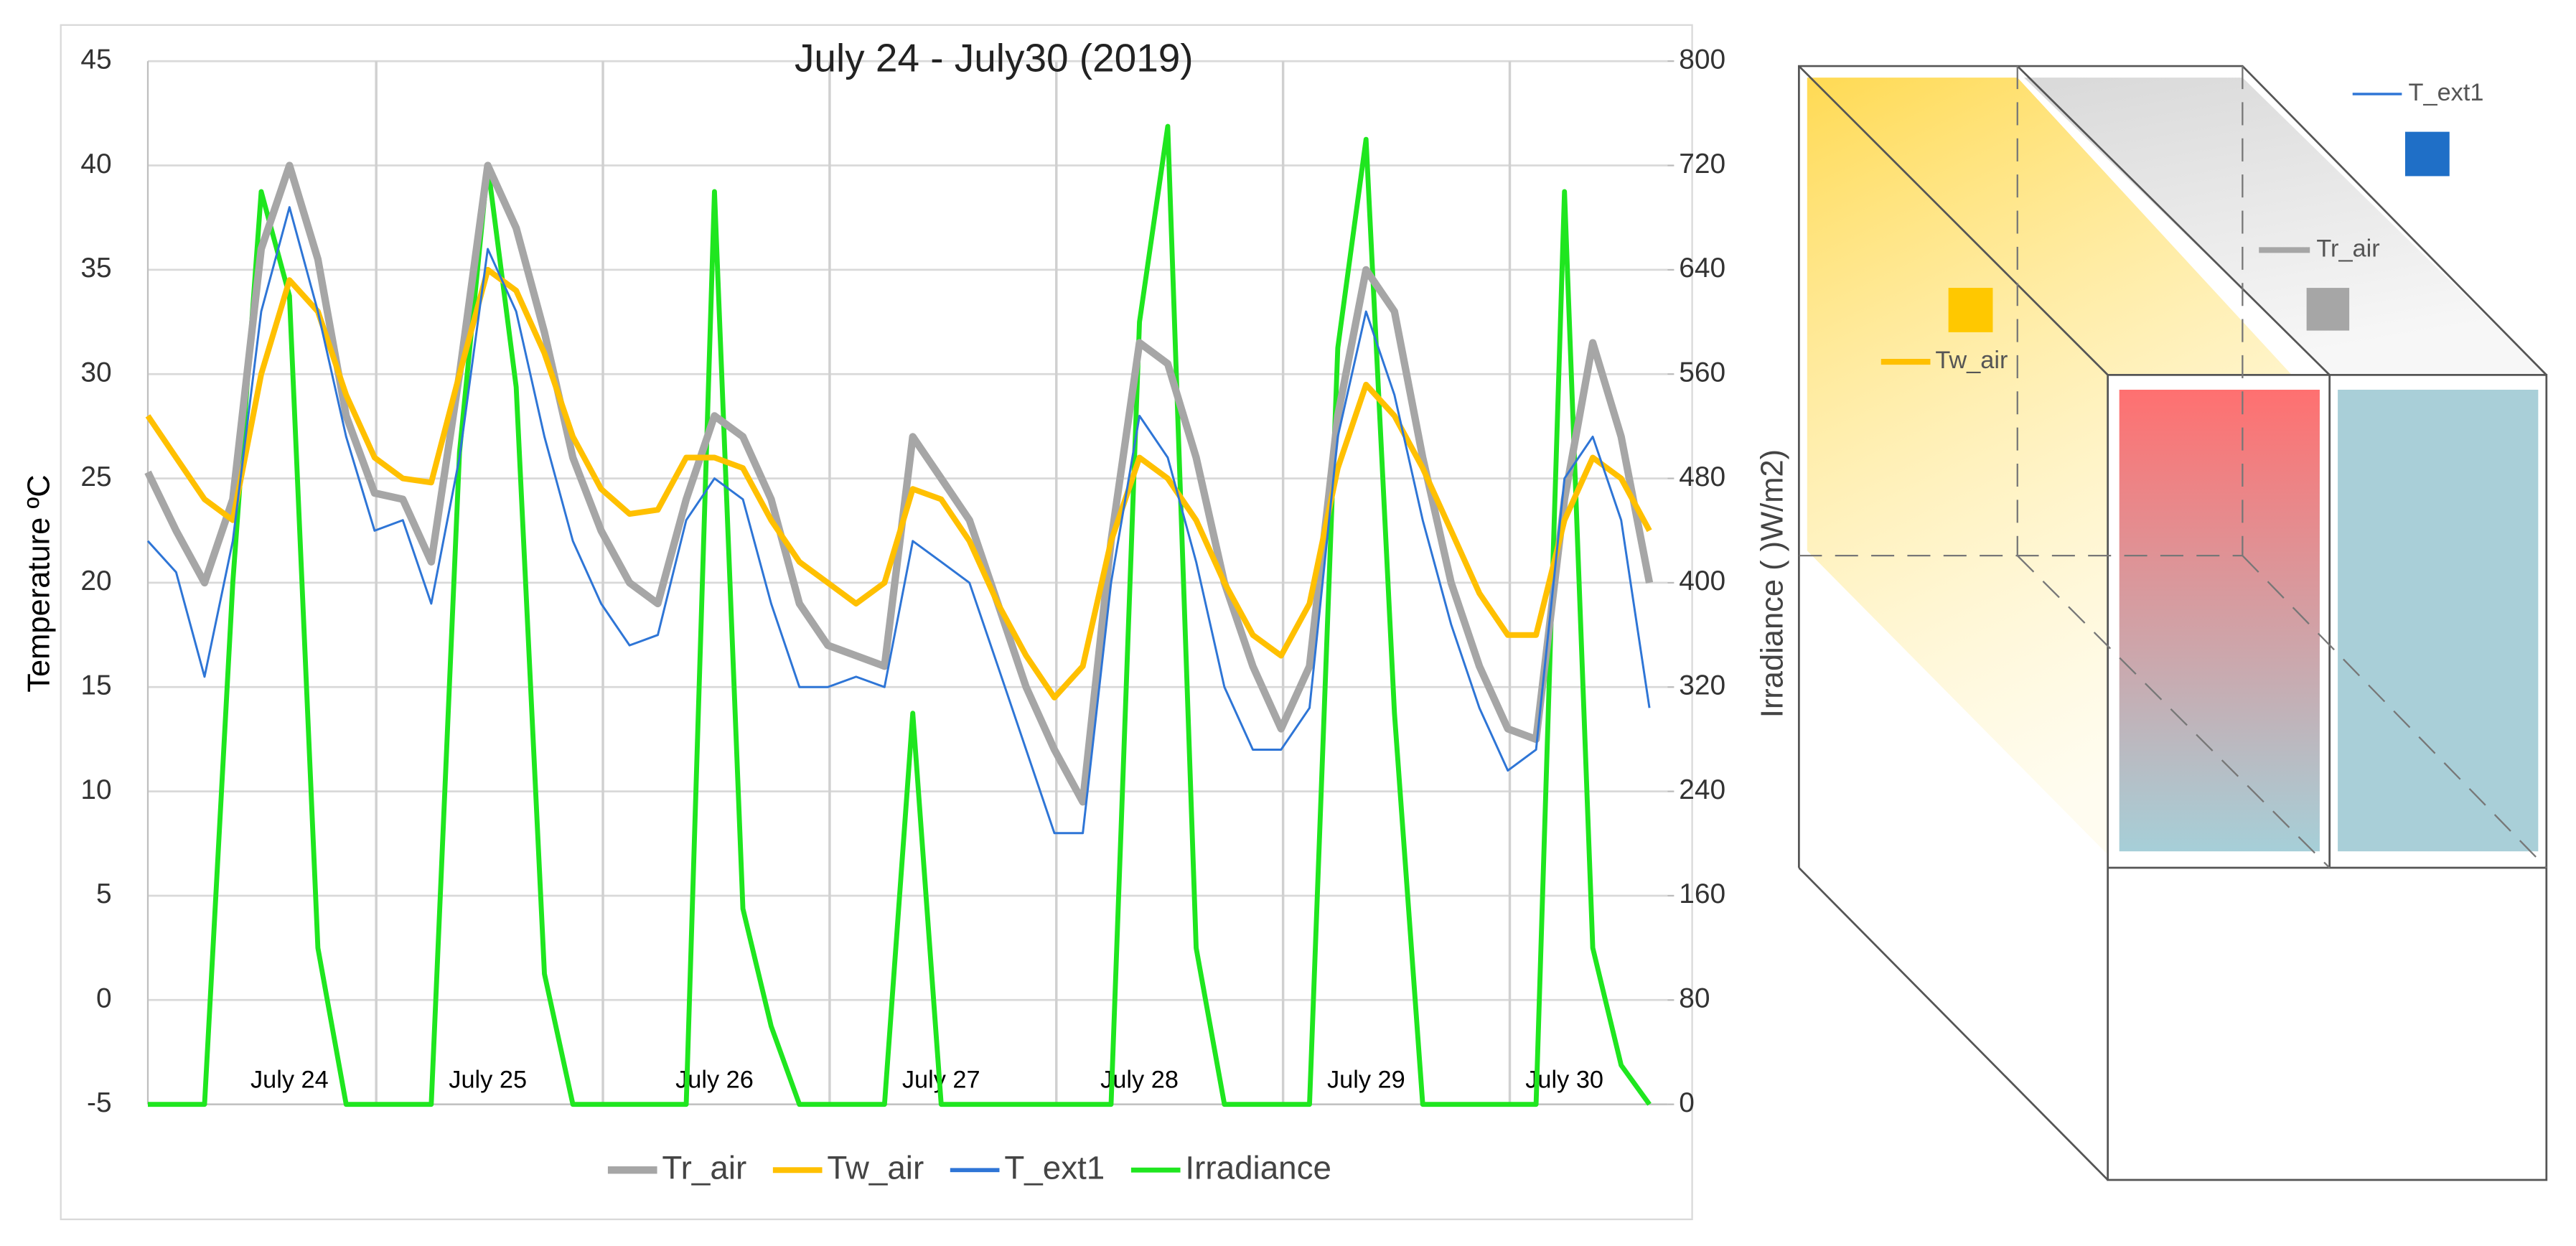 Image resolution: width=2576 pixels, height=1246 pixels. Describe the element at coordinates (1702, 477) in the screenshot. I see `y2-tick-label: 480` at that location.